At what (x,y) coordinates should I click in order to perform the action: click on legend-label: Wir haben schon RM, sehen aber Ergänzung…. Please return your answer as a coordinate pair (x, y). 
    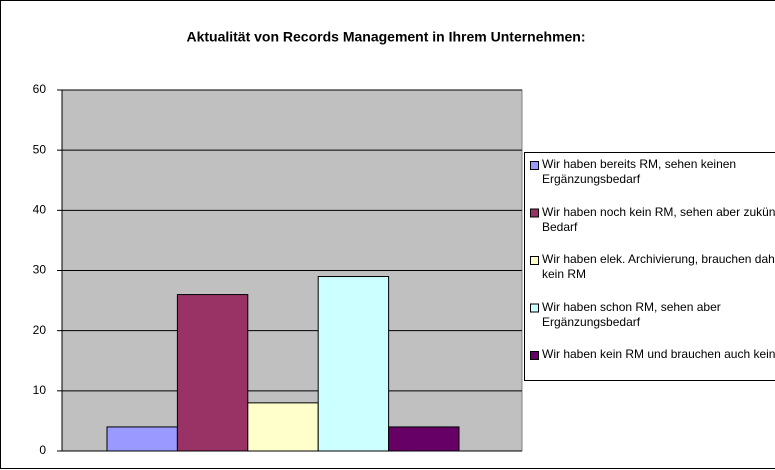
    Looking at the image, I should click on (631, 314).